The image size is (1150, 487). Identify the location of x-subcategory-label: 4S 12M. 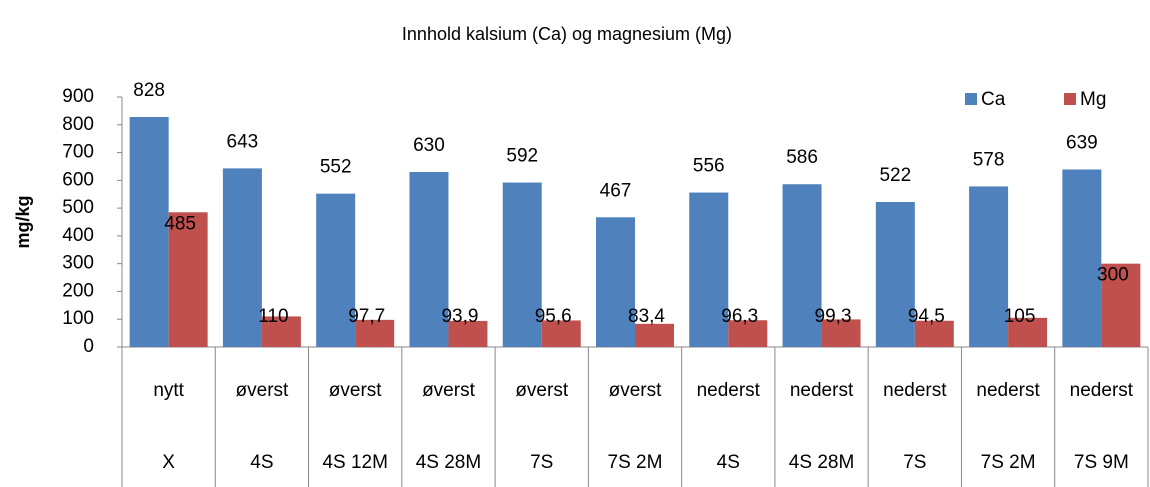
(354, 462).